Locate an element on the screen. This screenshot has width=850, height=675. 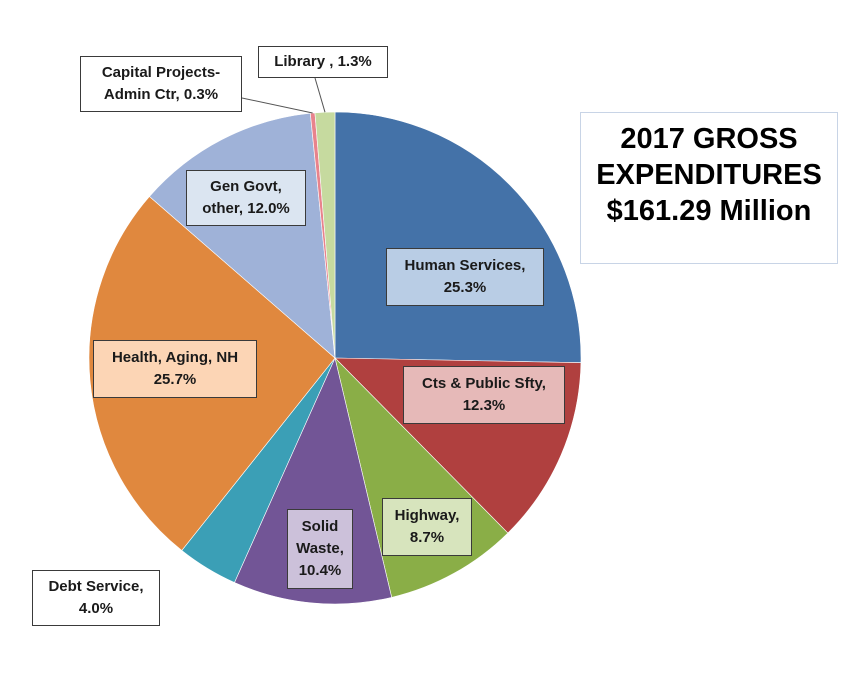
label-highway: Highway, 8.7% is located at coordinates (427, 527).